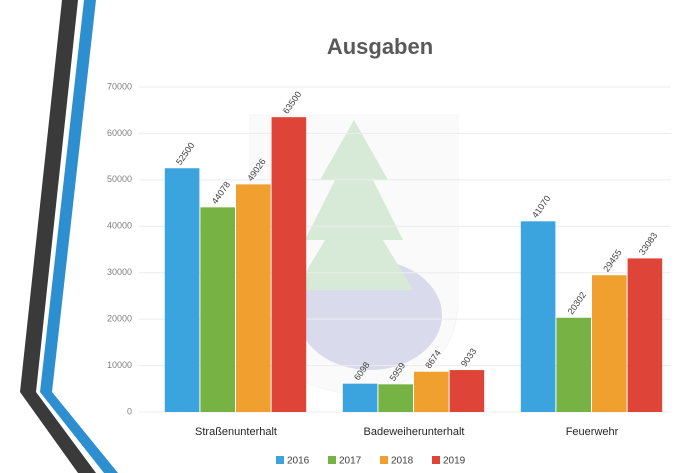  I want to click on y-tick-label: 10000, so click(119, 365).